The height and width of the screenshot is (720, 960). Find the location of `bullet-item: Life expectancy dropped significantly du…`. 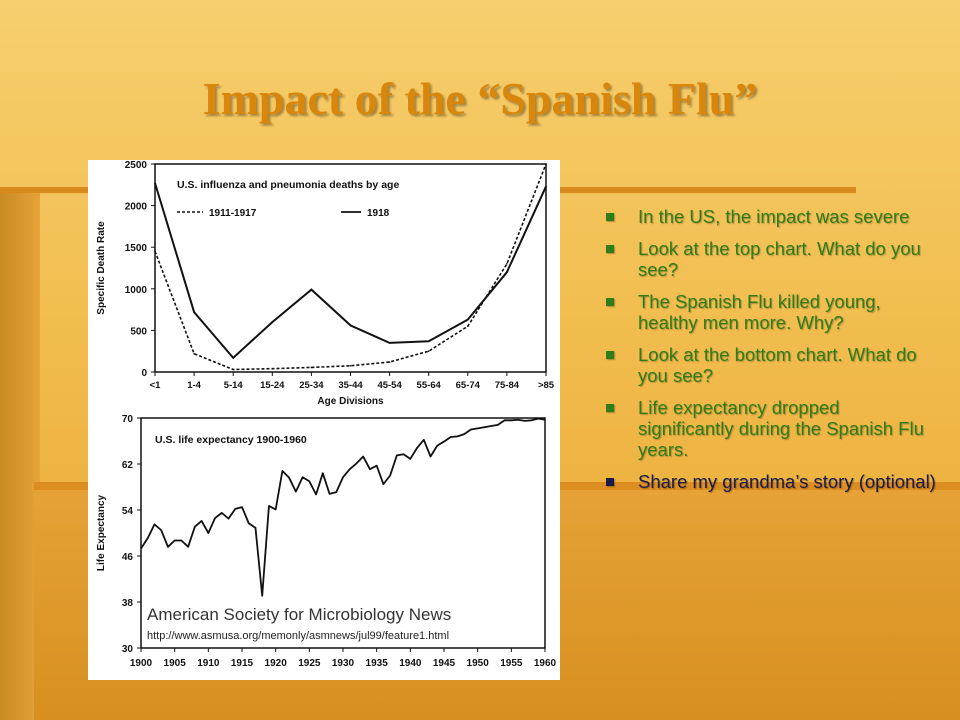

bullet-item: Life expectancy dropped significantly du… is located at coordinates (771, 428).